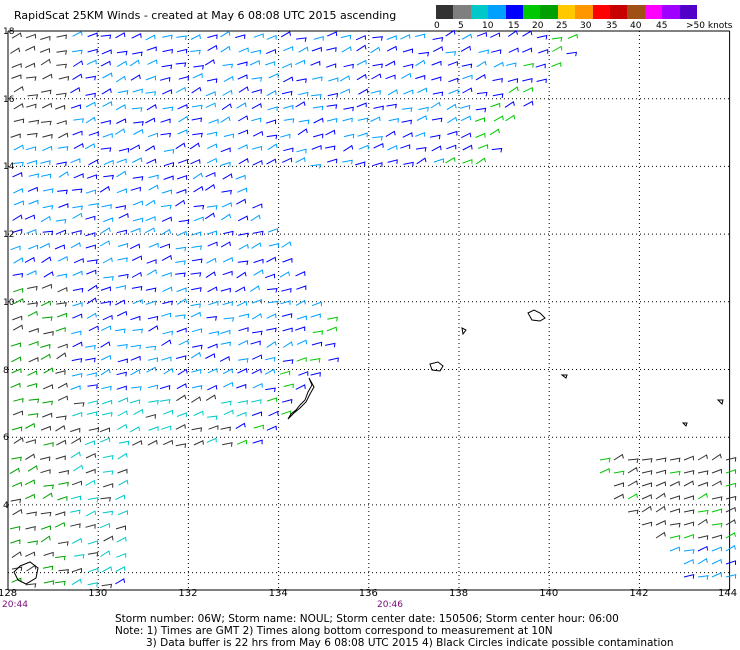 Image resolution: width=740 pixels, height=650 pixels. Describe the element at coordinates (9, 302) in the screenshot. I see `latitude-label: 10` at that location.